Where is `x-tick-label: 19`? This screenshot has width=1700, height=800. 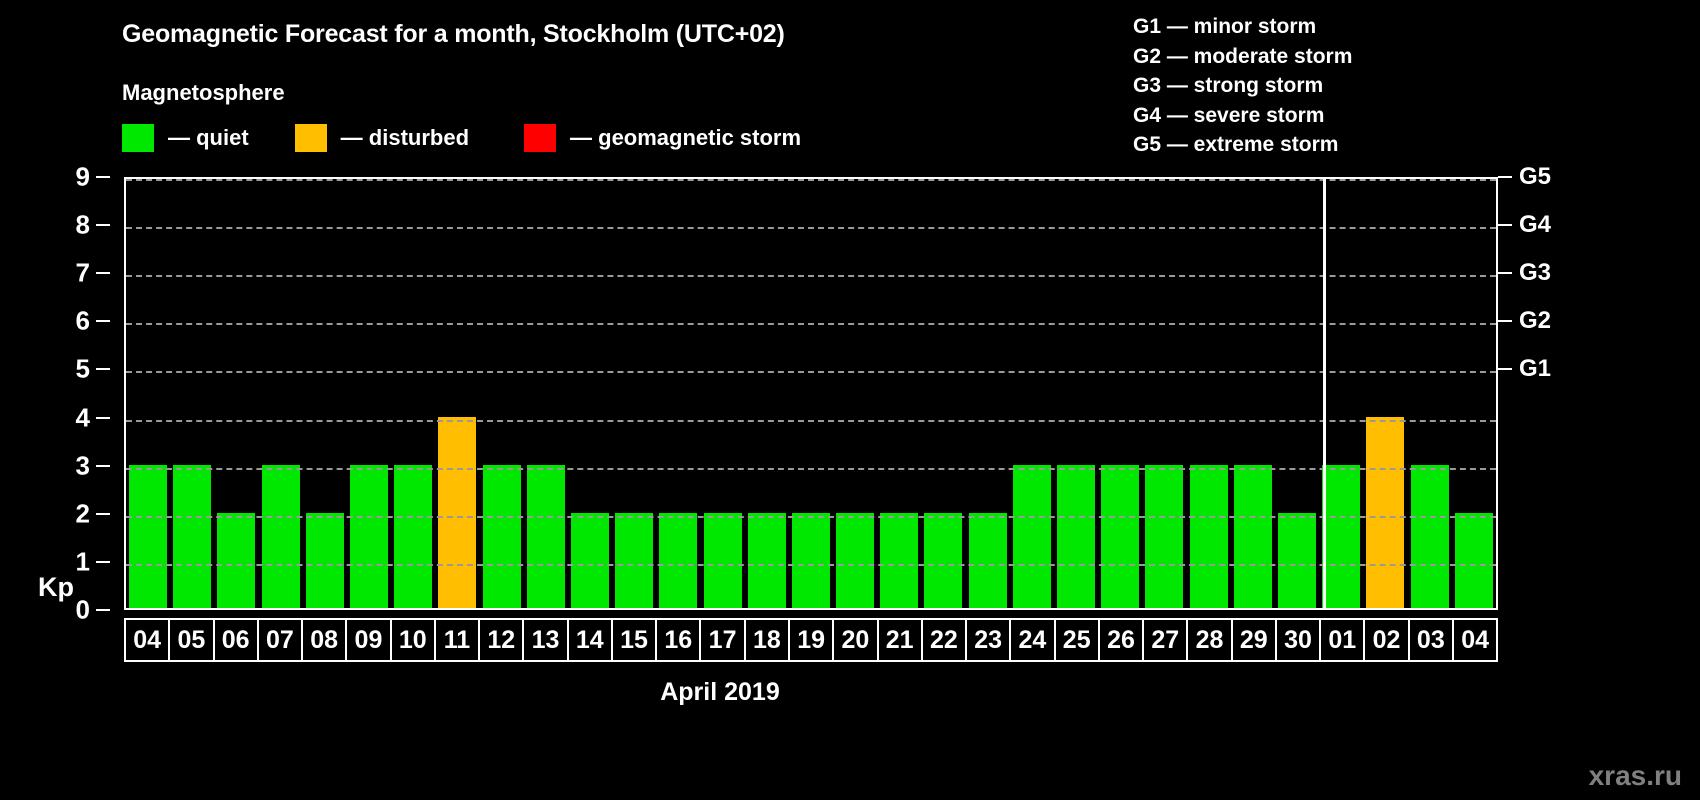 x-tick-label: 19 is located at coordinates (812, 640).